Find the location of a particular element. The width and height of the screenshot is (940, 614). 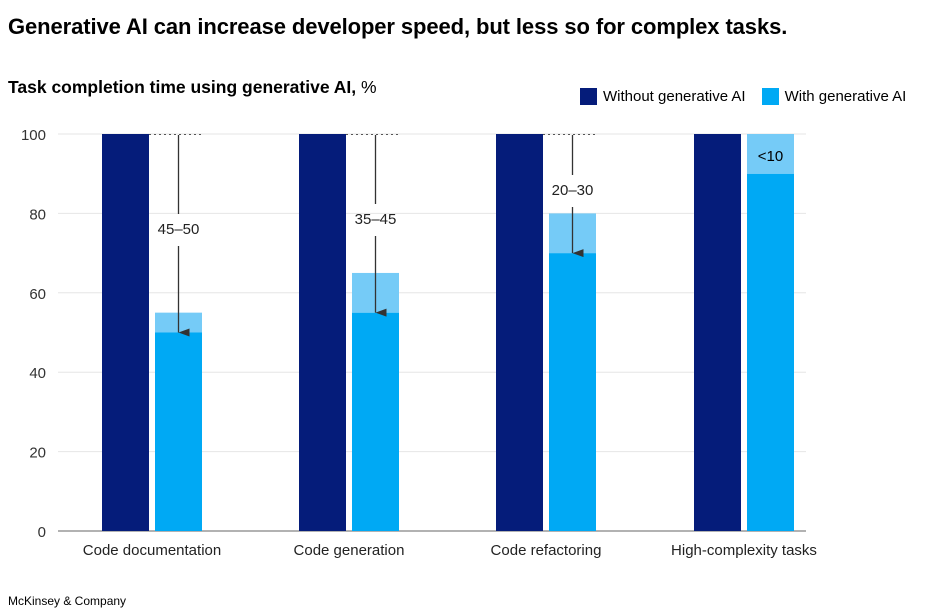

bar-with-range is located at coordinates (770, 154).